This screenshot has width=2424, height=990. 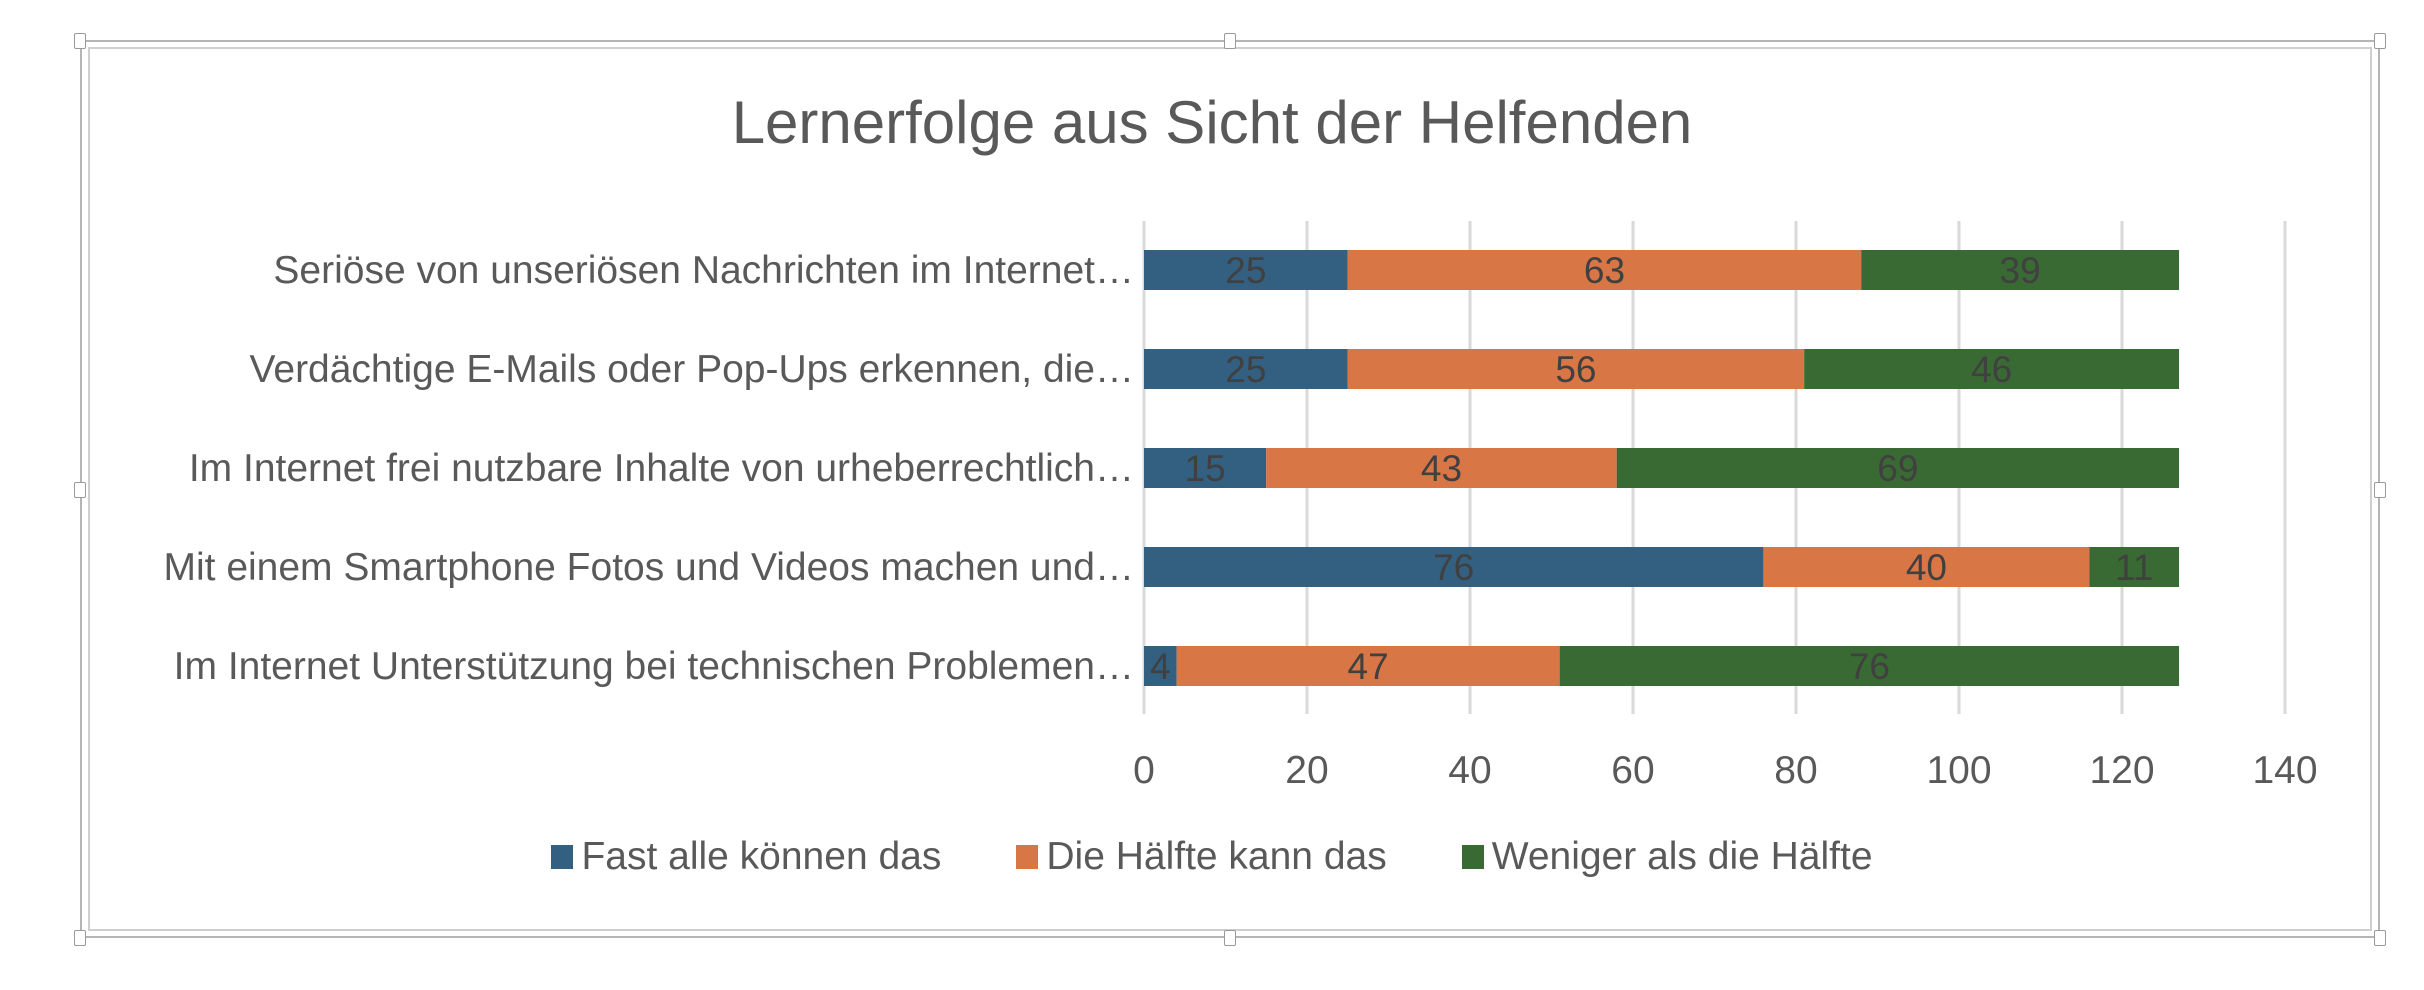 I want to click on data-label: 46, so click(x=1991, y=369).